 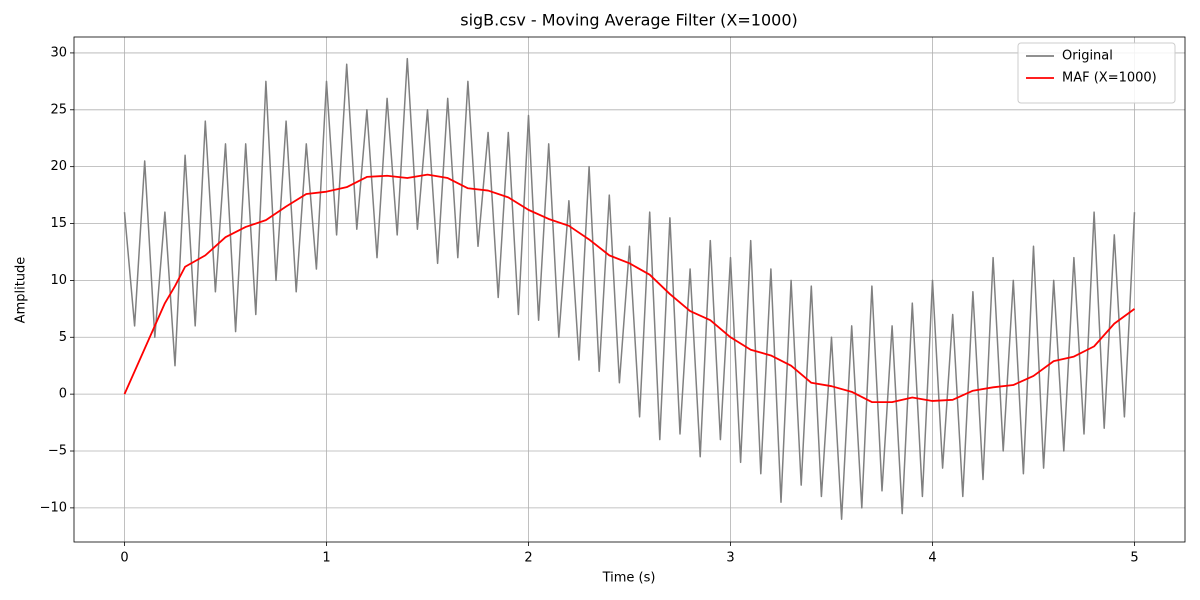 I want to click on x-tick-label: 2, so click(x=528, y=558).